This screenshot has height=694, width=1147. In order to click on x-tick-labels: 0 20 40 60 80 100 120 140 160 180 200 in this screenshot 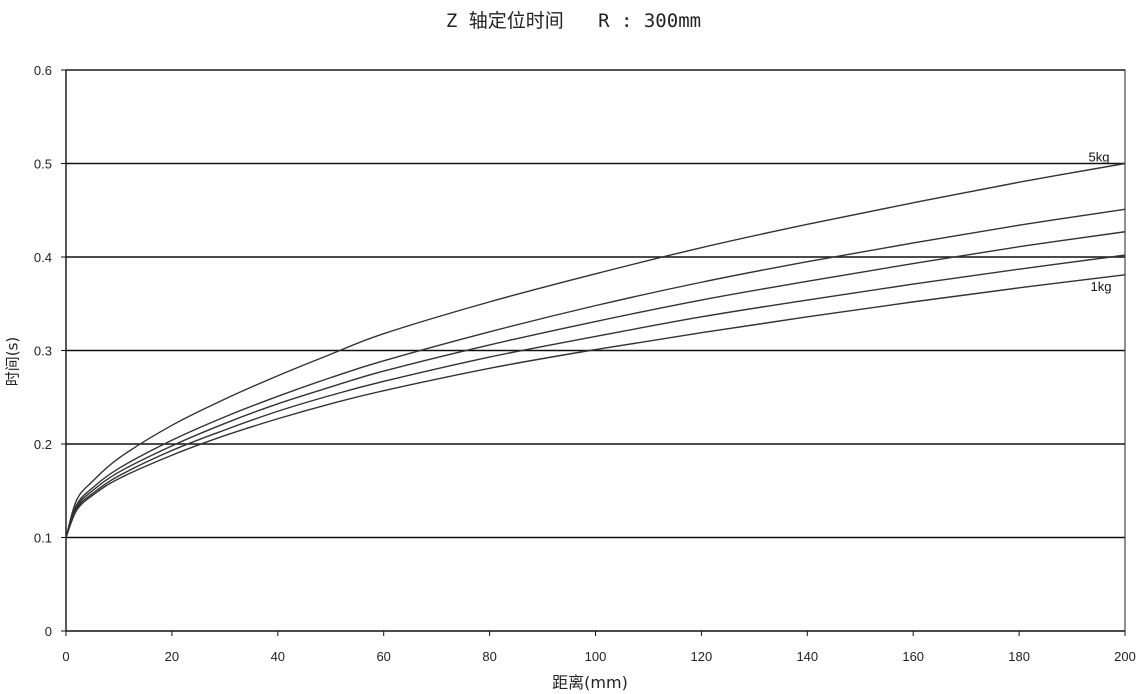, I will do `click(598, 656)`.